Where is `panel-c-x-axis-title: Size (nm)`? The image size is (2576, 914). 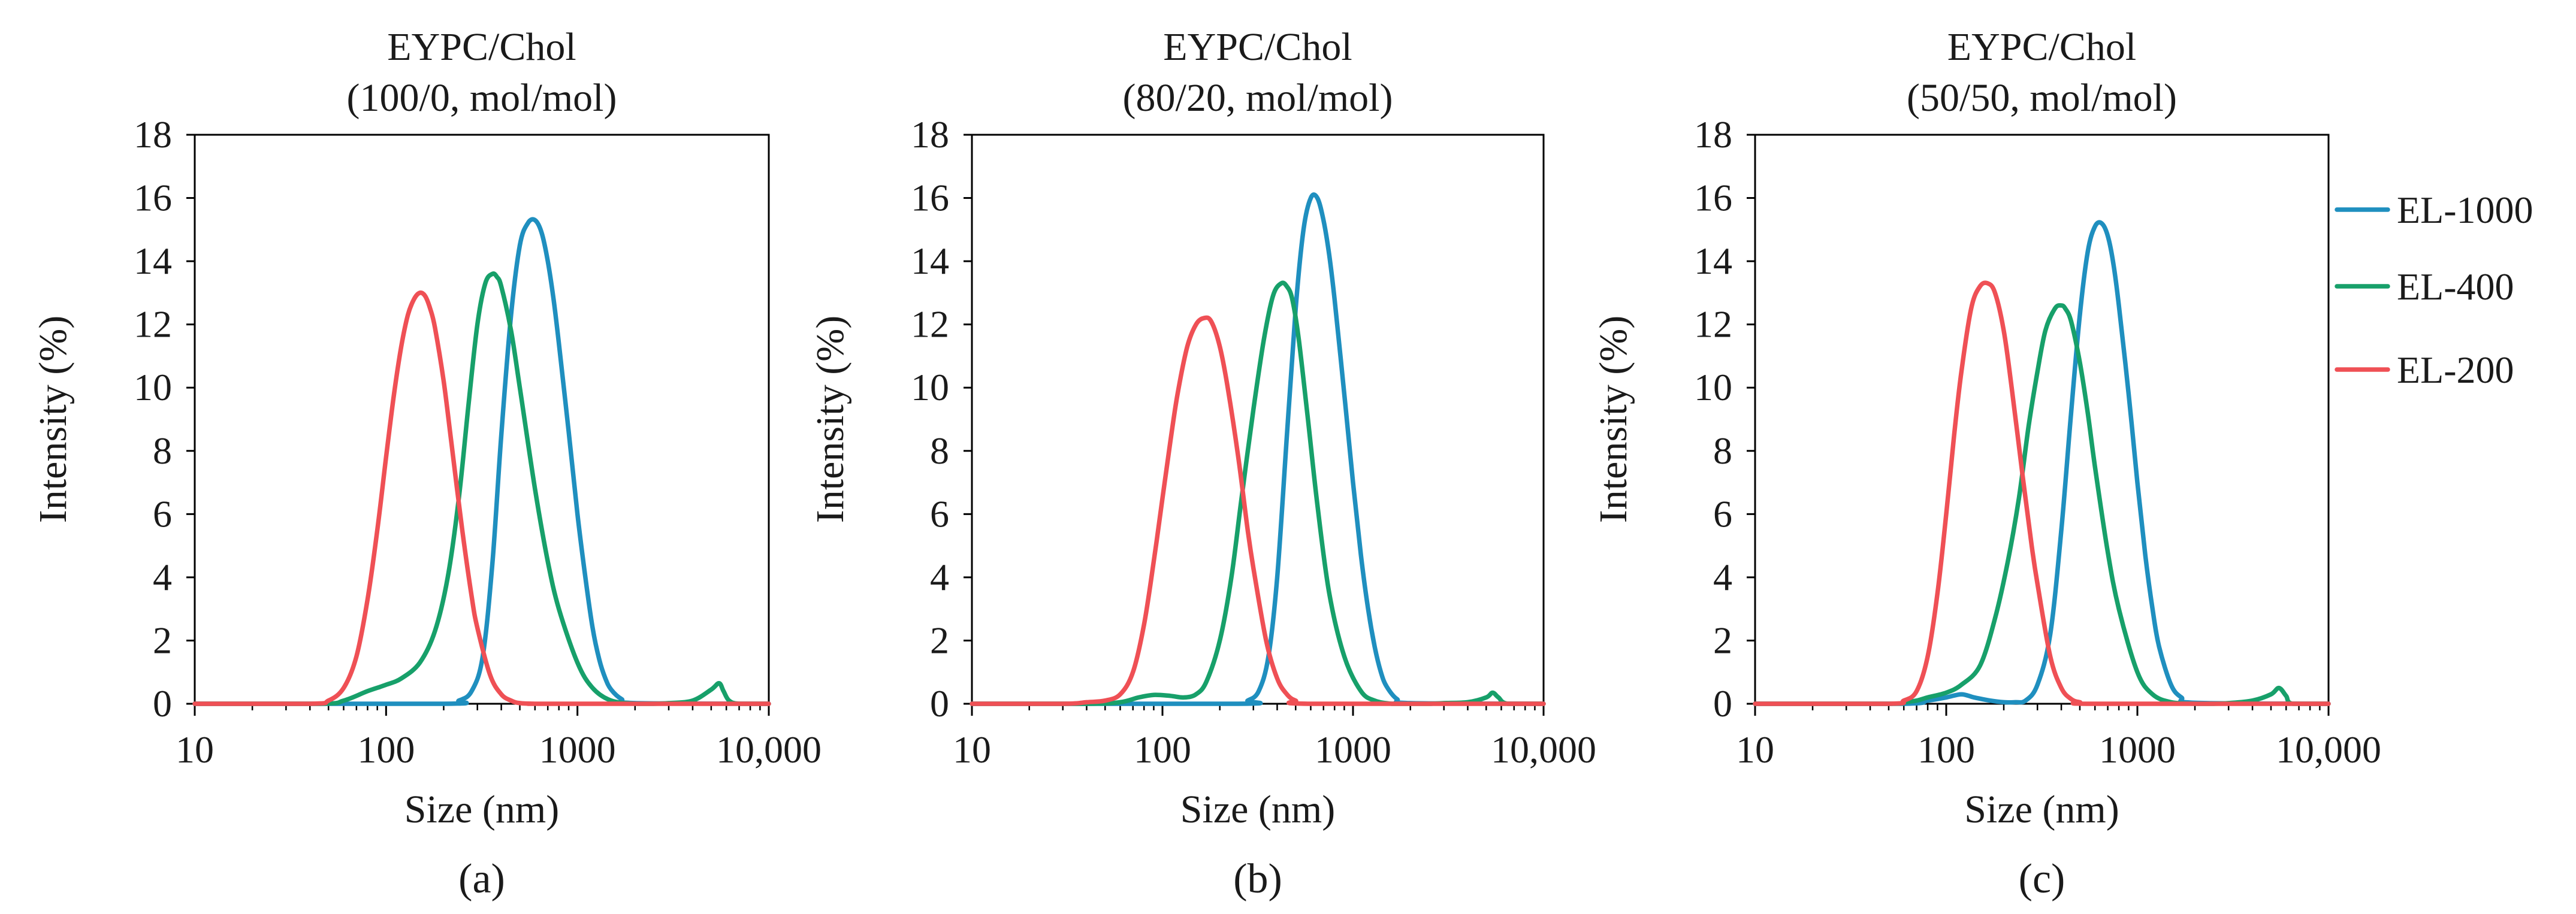 panel-c-x-axis-title: Size (nm) is located at coordinates (2042, 810).